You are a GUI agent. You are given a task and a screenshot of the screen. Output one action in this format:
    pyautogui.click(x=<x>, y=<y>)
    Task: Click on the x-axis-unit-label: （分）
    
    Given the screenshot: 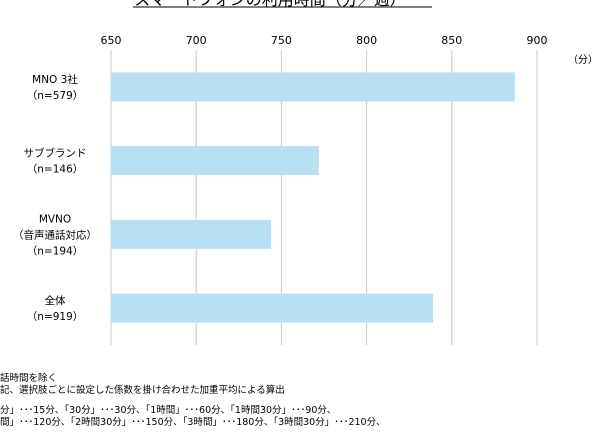 What is the action you would take?
    pyautogui.click(x=583, y=60)
    